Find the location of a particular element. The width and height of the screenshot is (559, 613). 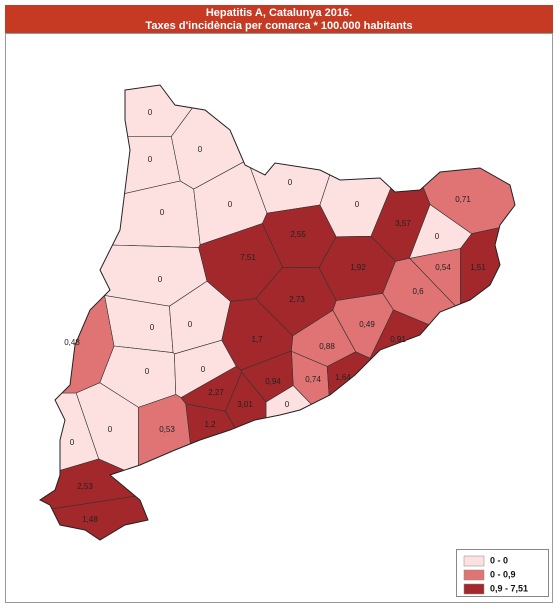

region-label: 1,51 is located at coordinates (478, 267).